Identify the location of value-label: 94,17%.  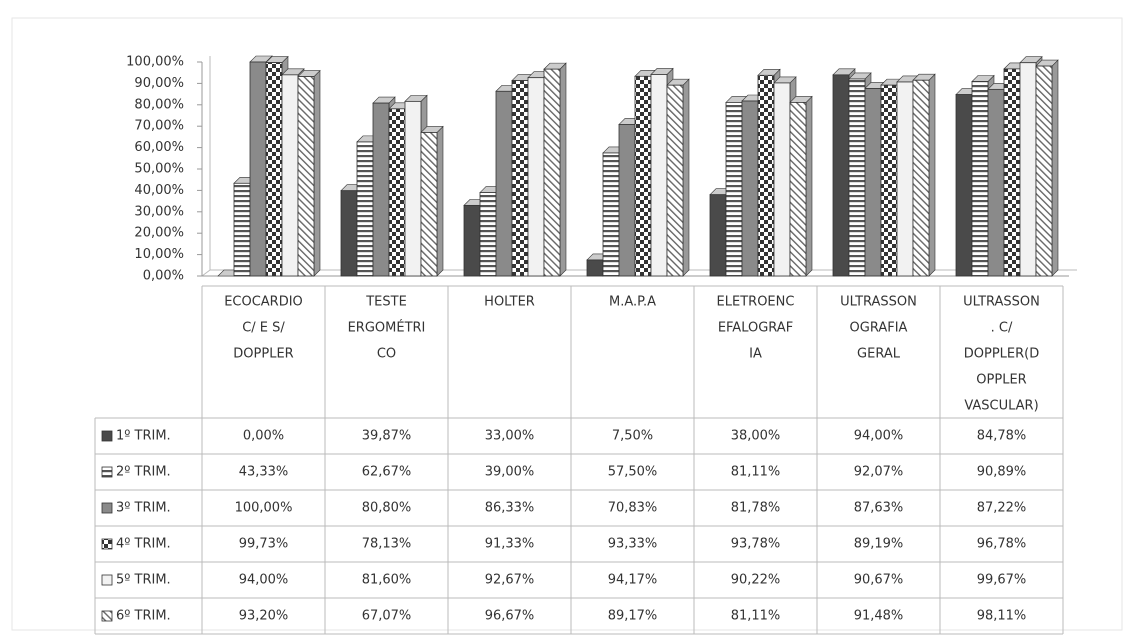
(633, 580).